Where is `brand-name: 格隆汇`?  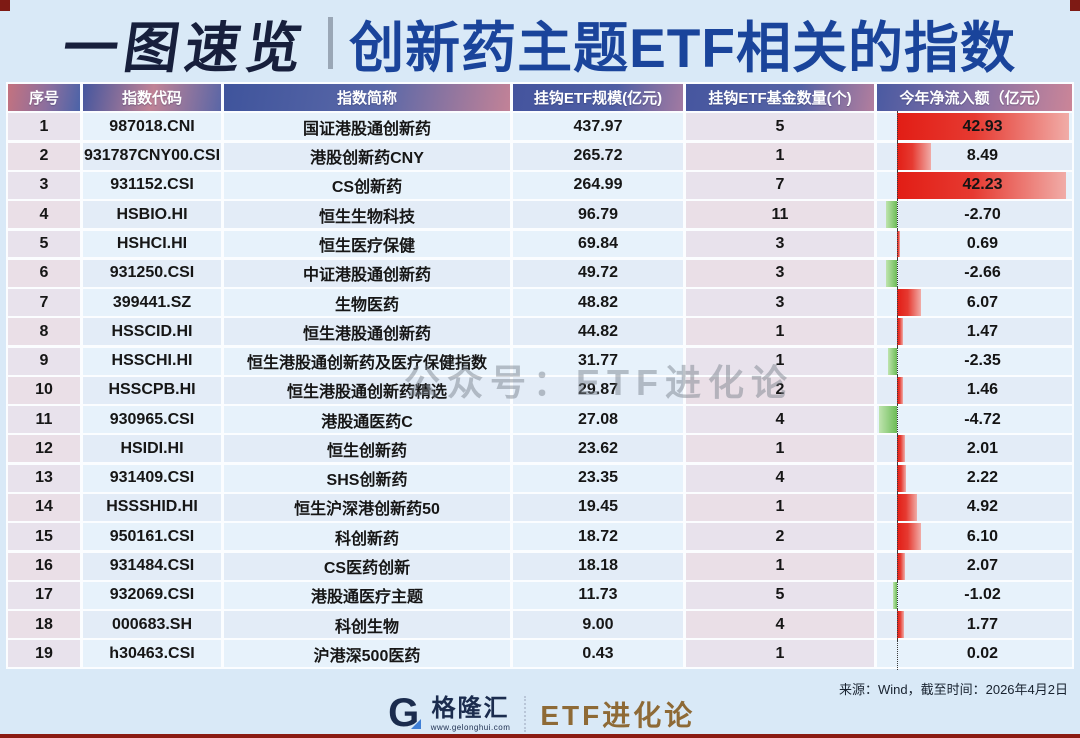 brand-name: 格隆汇 is located at coordinates (470, 708).